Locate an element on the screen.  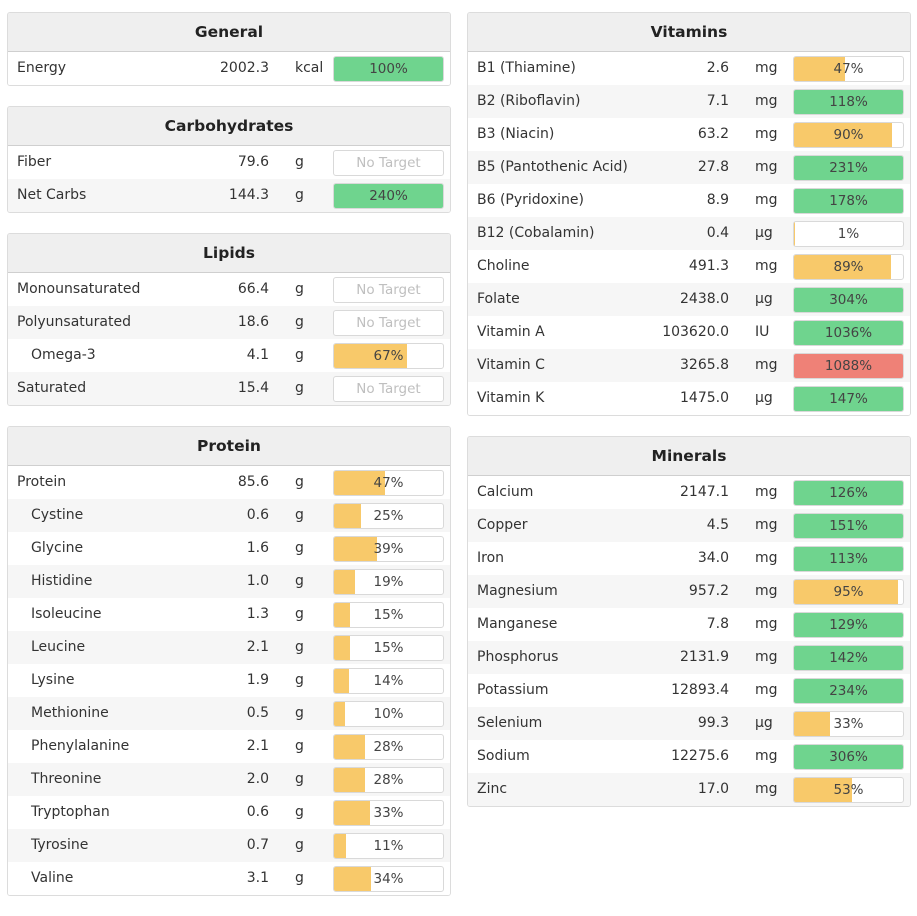
nutrient-amount: 15.4 is located at coordinates (253, 388).